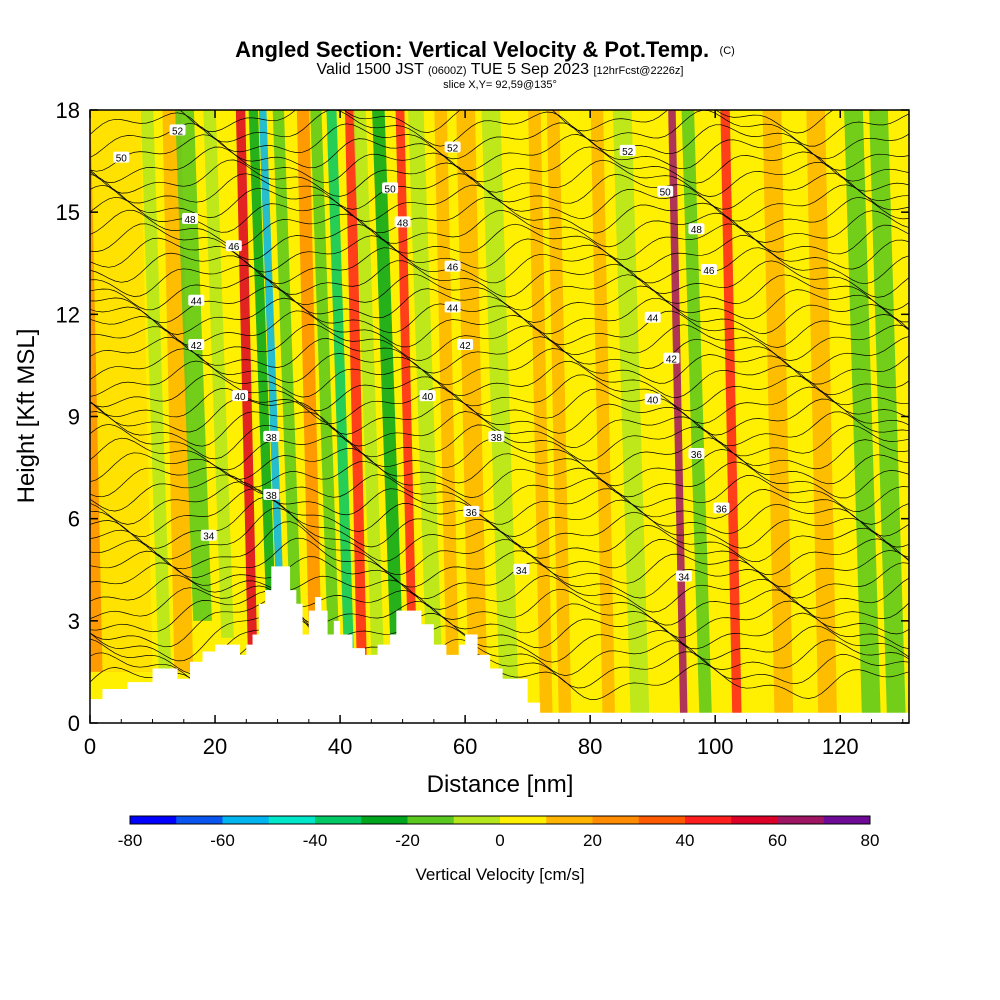 The image size is (1000, 1000). Describe the element at coordinates (683, 577) in the screenshot. I see `theta-label-29: 34` at that location.